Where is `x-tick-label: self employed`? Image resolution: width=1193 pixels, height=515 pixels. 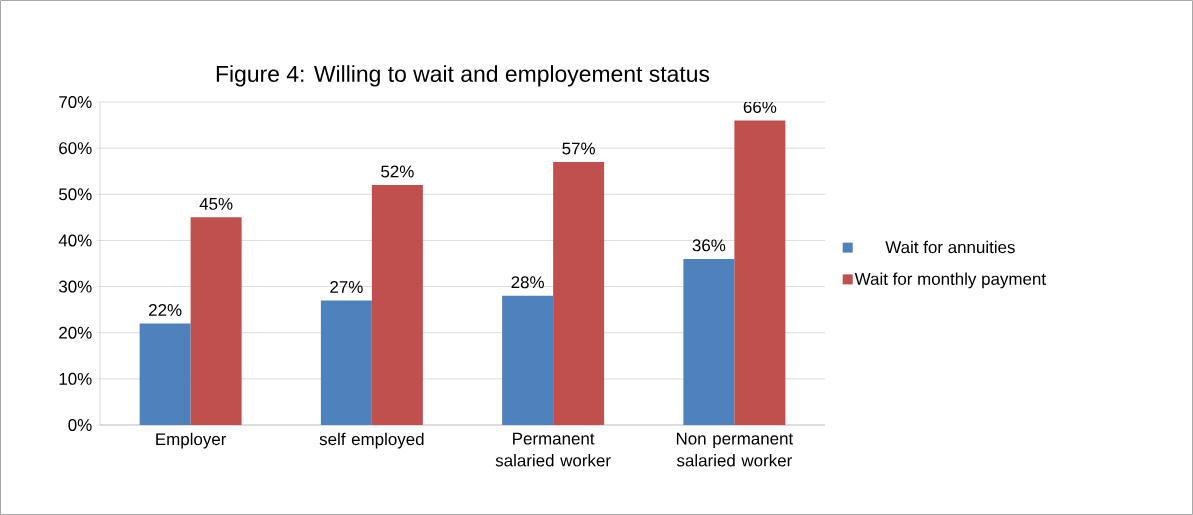 x-tick-label: self employed is located at coordinates (371, 440).